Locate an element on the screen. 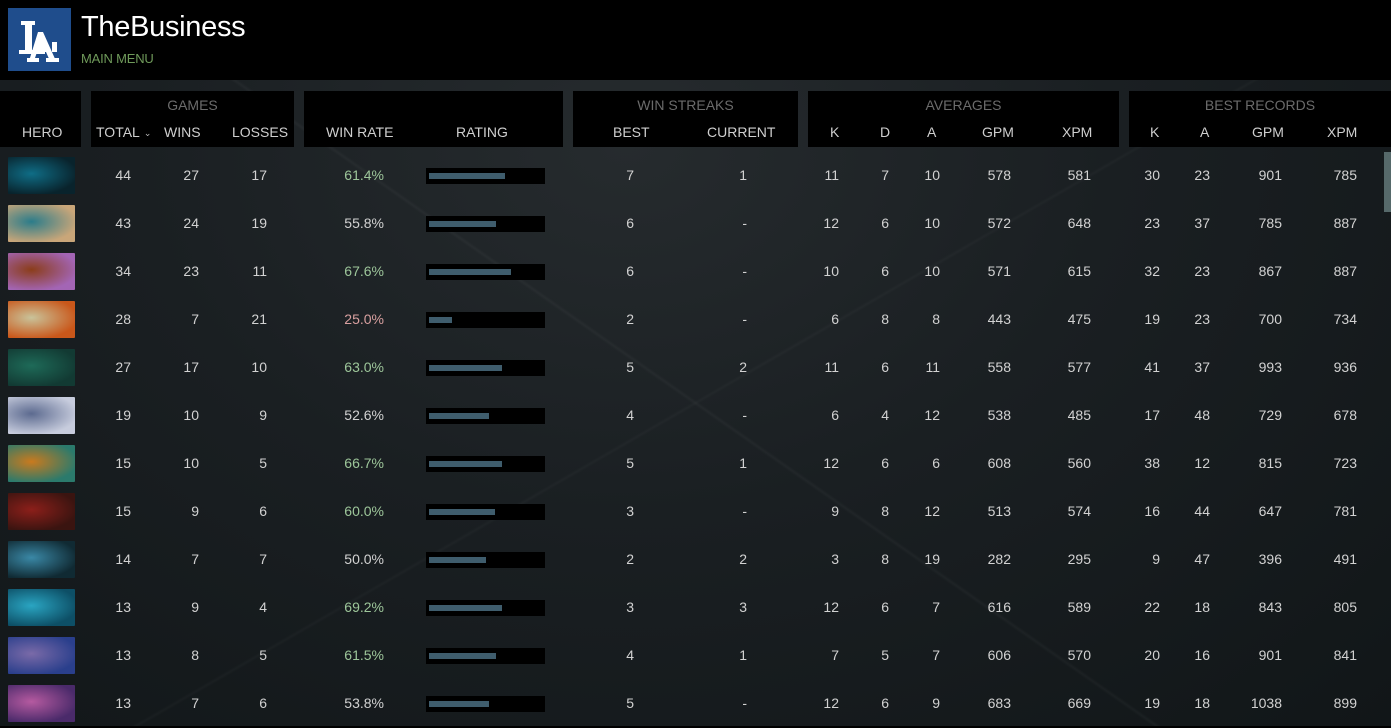  best-streak-cell: 4 is located at coordinates (630, 655).